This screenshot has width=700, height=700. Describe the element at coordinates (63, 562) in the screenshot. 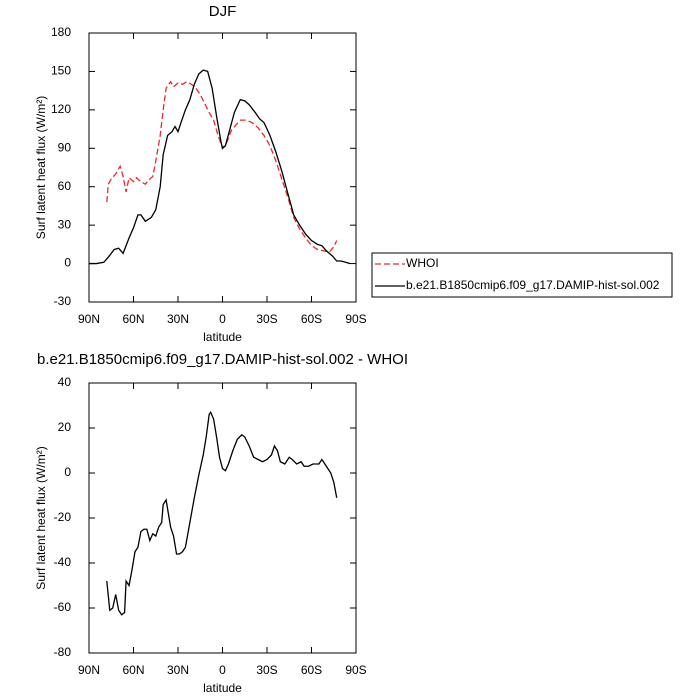

I see `y-tick-label: -40` at that location.